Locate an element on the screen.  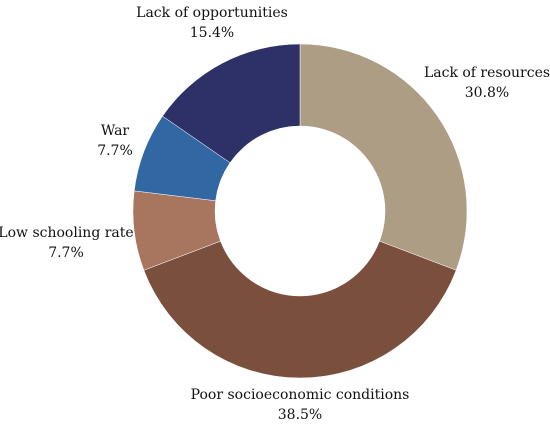
slice-value-war: 7.7% is located at coordinates (115, 151).